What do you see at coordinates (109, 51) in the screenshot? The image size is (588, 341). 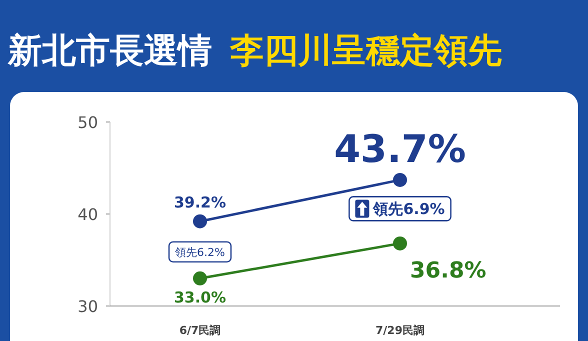 I see `chart-title: 新北市長選情` at bounding box center [109, 51].